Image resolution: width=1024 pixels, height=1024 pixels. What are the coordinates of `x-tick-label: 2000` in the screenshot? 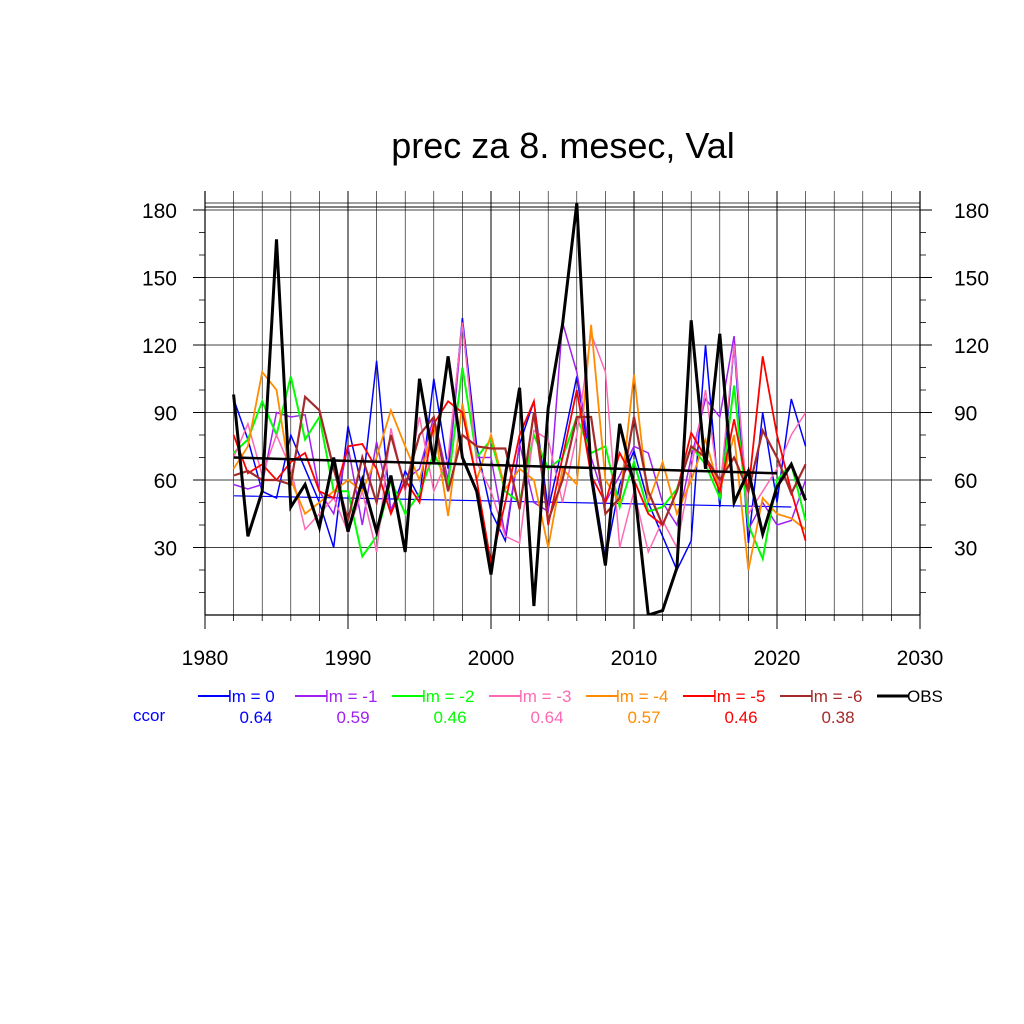 It's located at (491, 658).